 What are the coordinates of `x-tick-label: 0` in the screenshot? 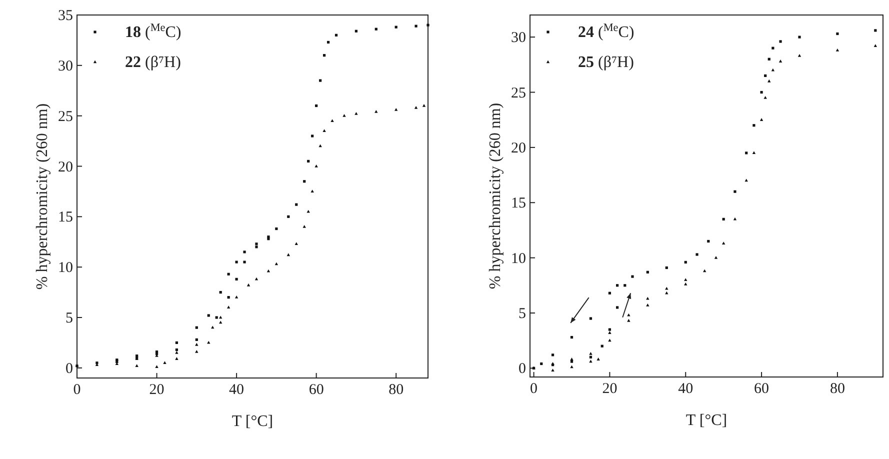 It's located at (534, 389).